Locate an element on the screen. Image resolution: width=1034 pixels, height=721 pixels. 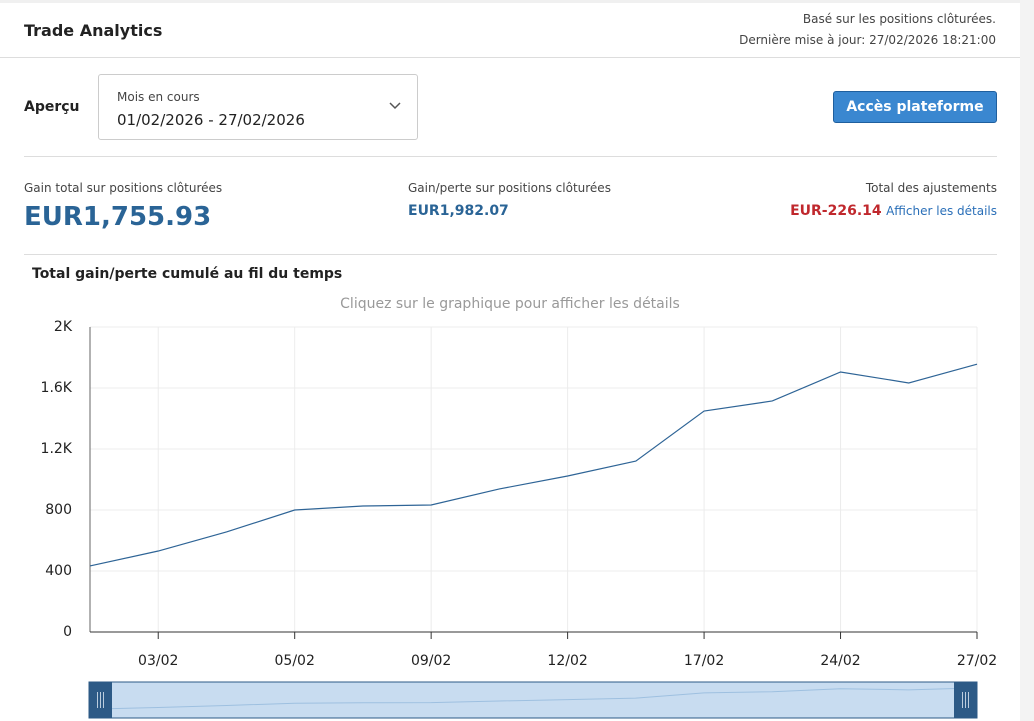
x-tick-label: 17/02 is located at coordinates (704, 661).